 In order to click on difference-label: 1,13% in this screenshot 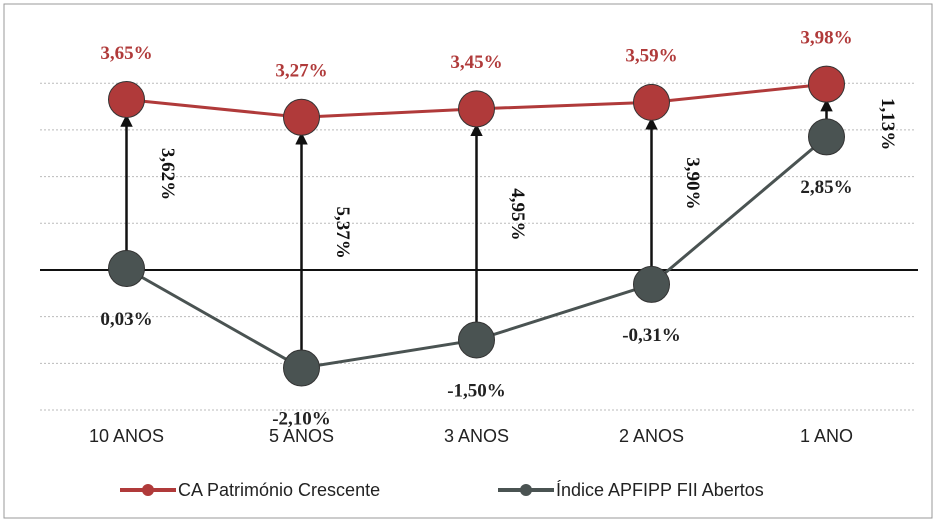, I will do `click(887, 124)`.